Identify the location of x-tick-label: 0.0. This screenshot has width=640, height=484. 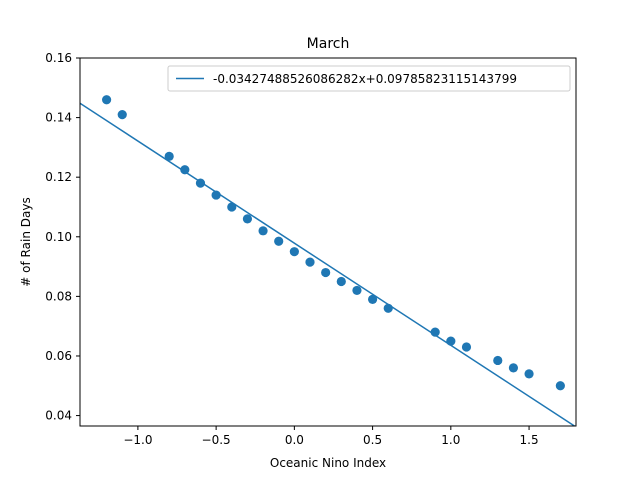
(294, 440).